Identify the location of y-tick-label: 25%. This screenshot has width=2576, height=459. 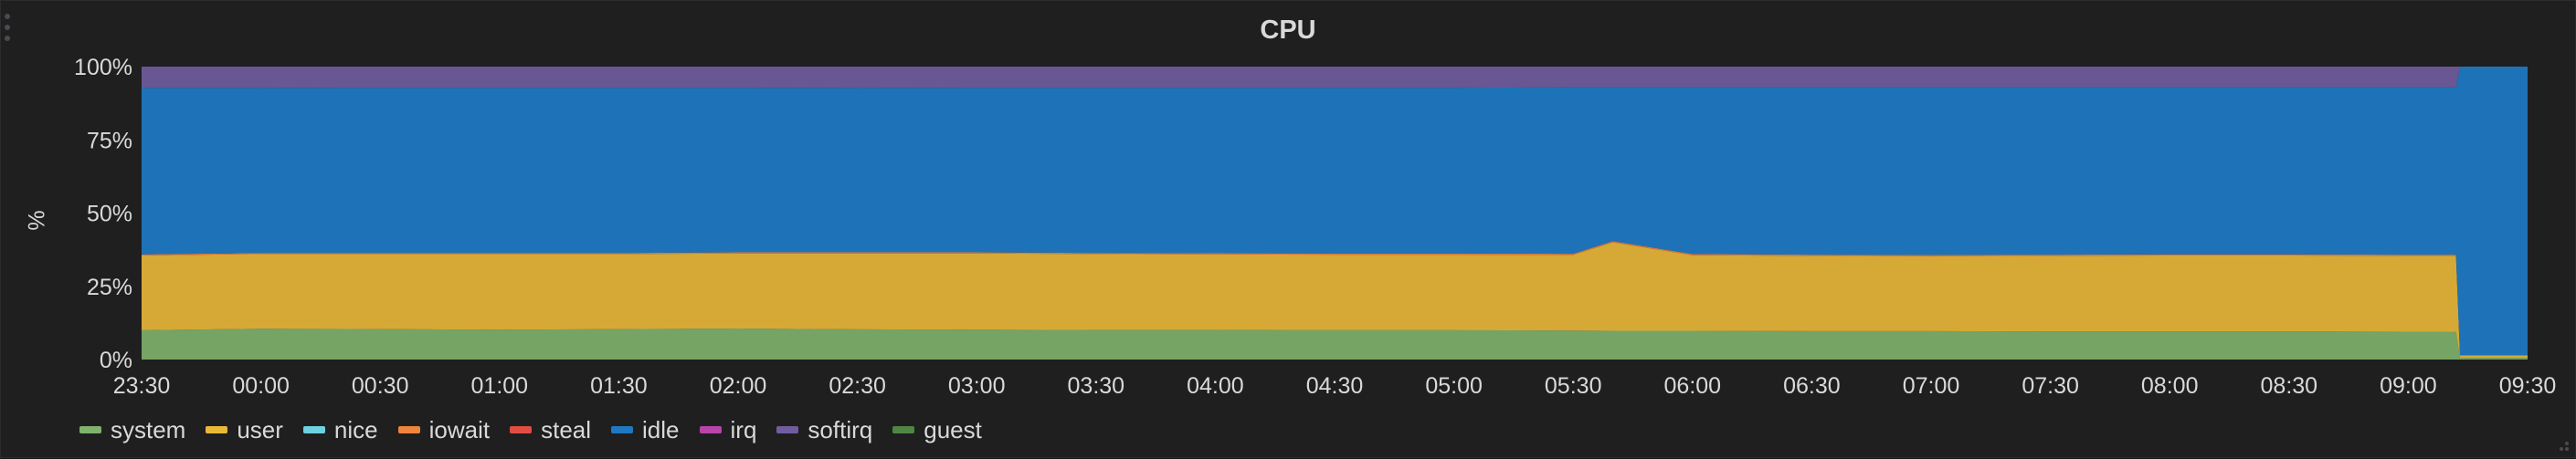
(109, 287).